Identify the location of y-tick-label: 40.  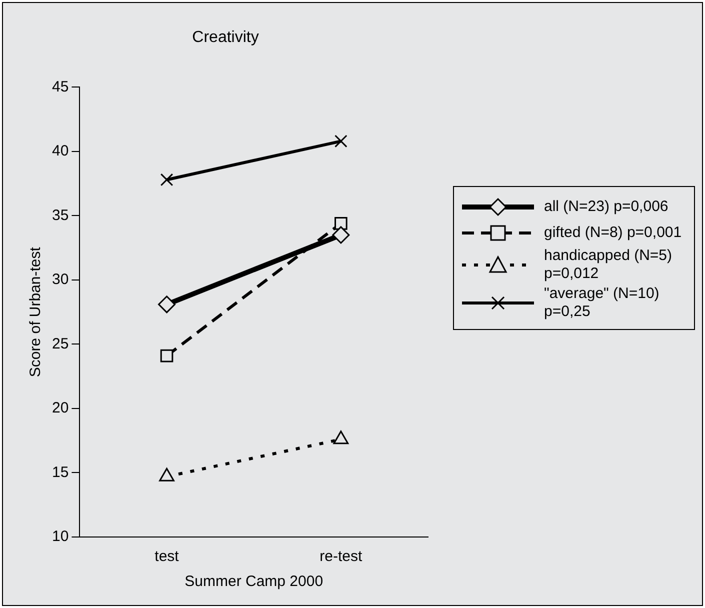
(60, 151).